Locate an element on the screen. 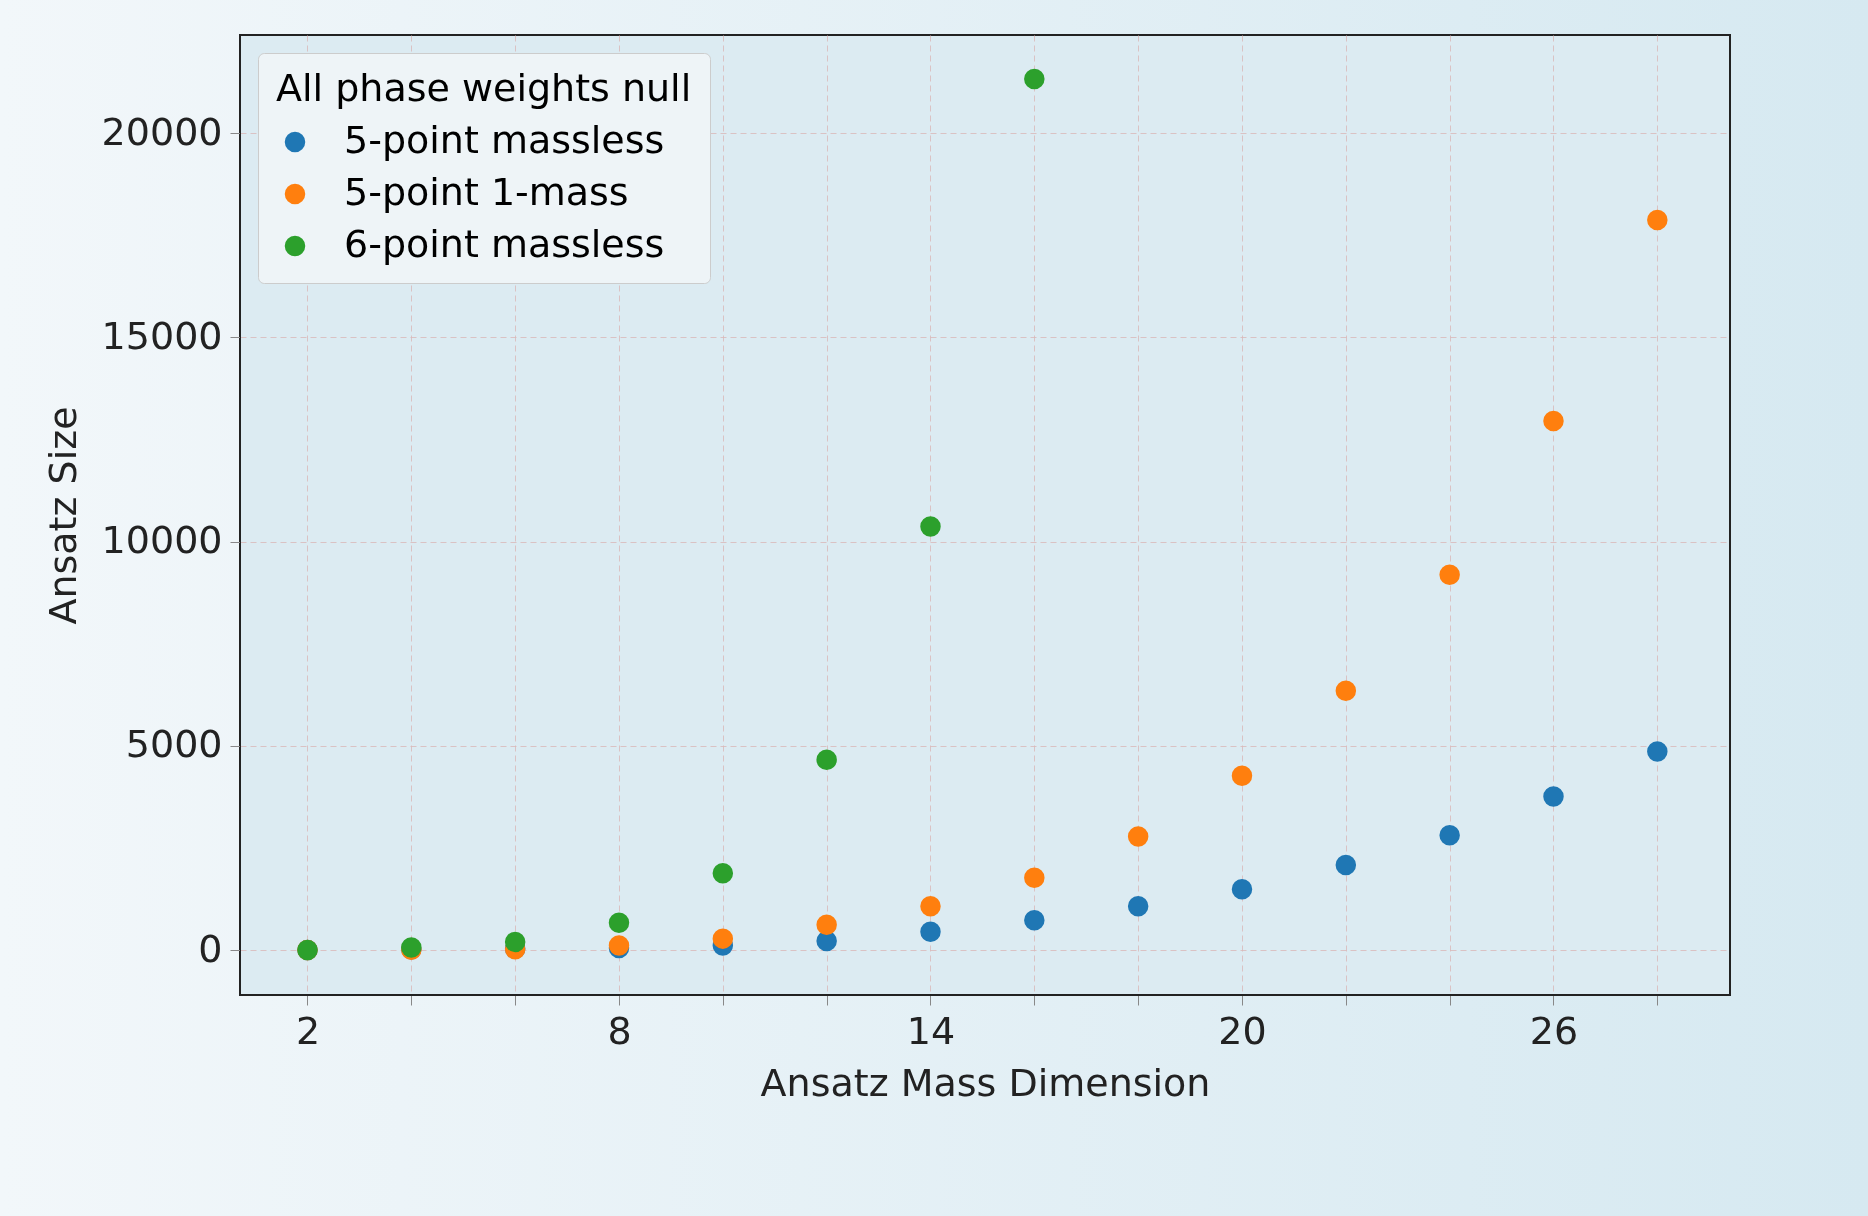 This screenshot has width=1868, height=1216. y-tick-label: 20000 is located at coordinates (162, 131).